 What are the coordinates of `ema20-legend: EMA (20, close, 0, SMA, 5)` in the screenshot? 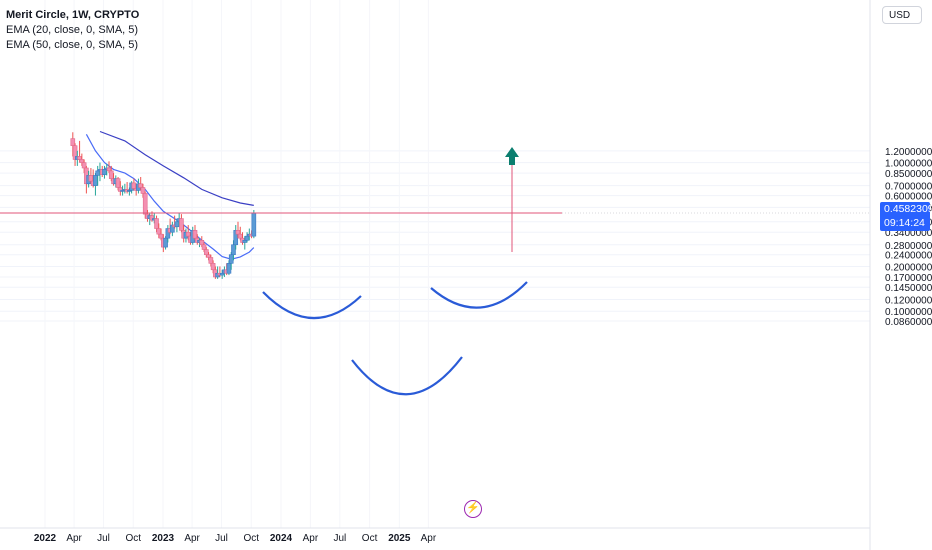 It's located at (72, 30).